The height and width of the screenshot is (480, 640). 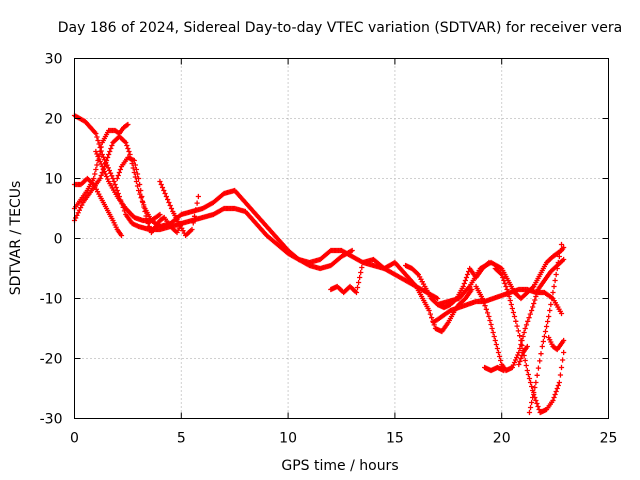 I want to click on y-axis-label: SDTVAR / TECUs, so click(x=16, y=238).